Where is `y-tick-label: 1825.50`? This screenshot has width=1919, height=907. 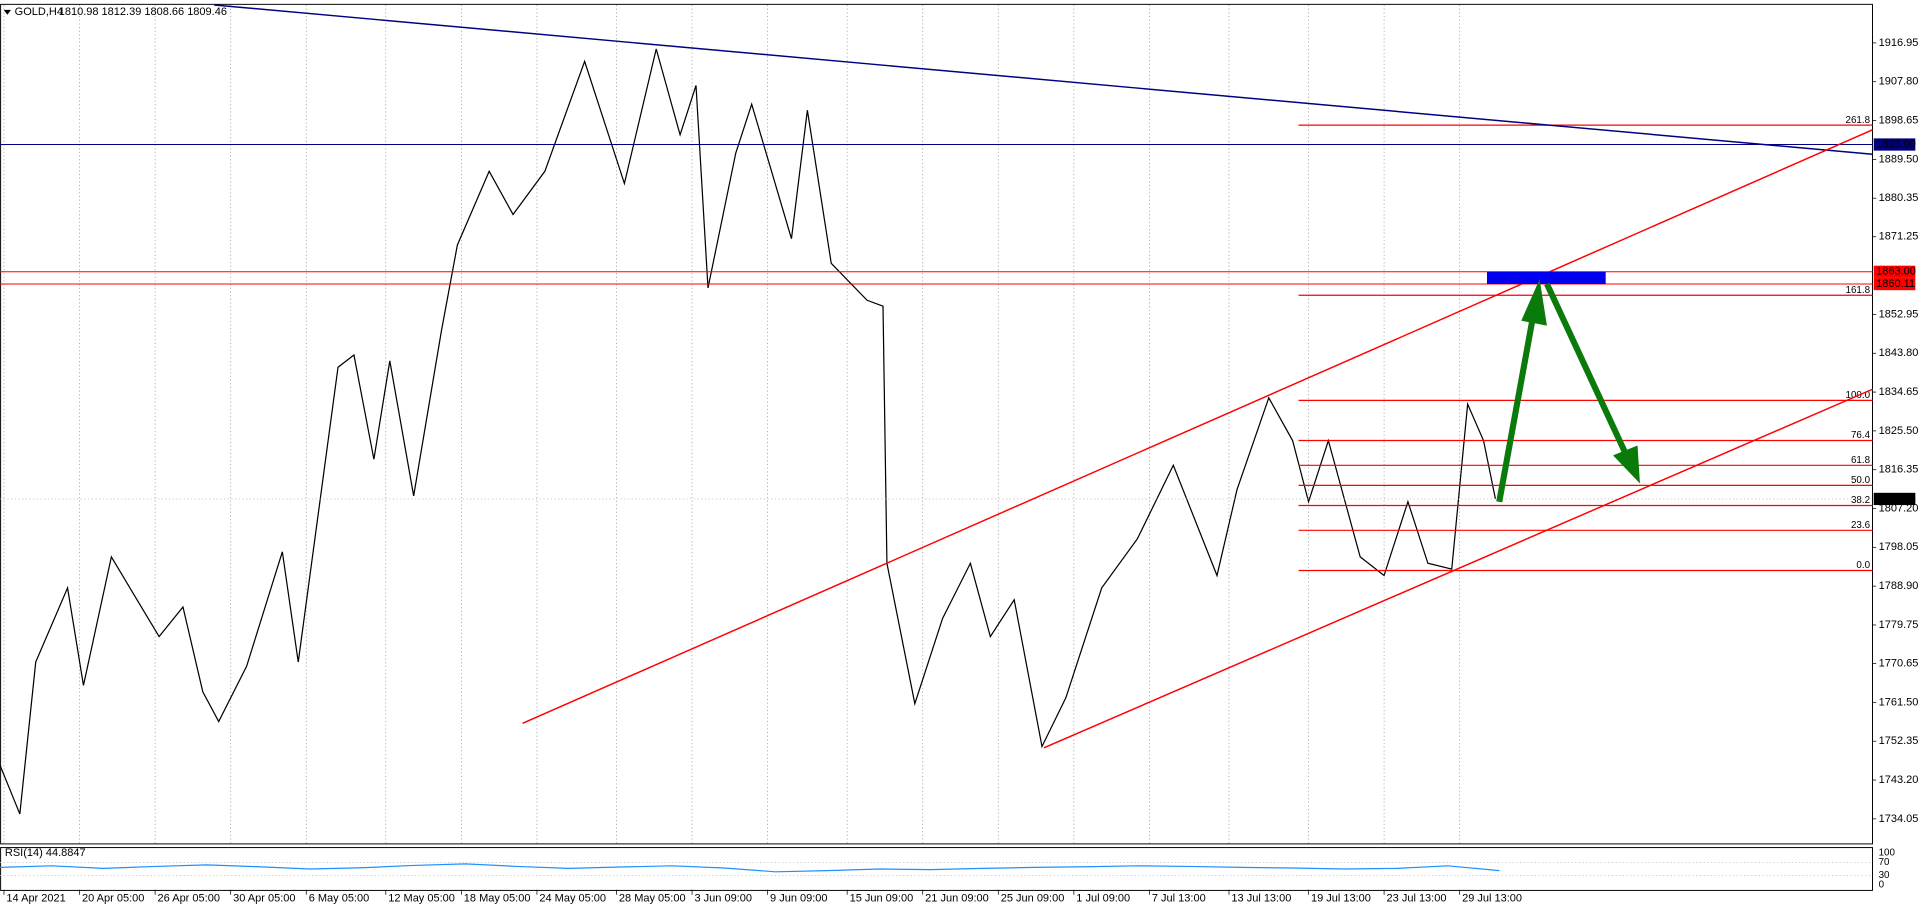 y-tick-label: 1825.50 is located at coordinates (1899, 431).